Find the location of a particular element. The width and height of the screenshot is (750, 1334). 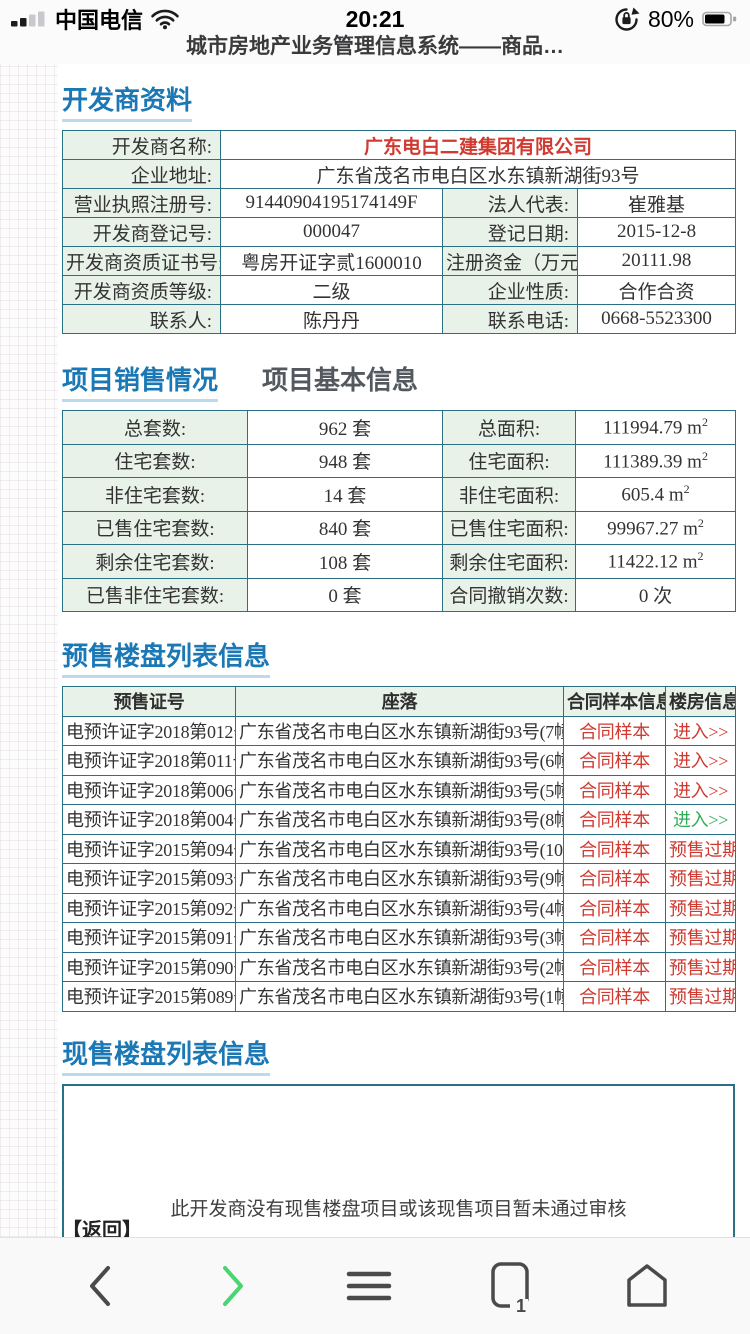

field-value: 91440904195174149F is located at coordinates (331, 203).